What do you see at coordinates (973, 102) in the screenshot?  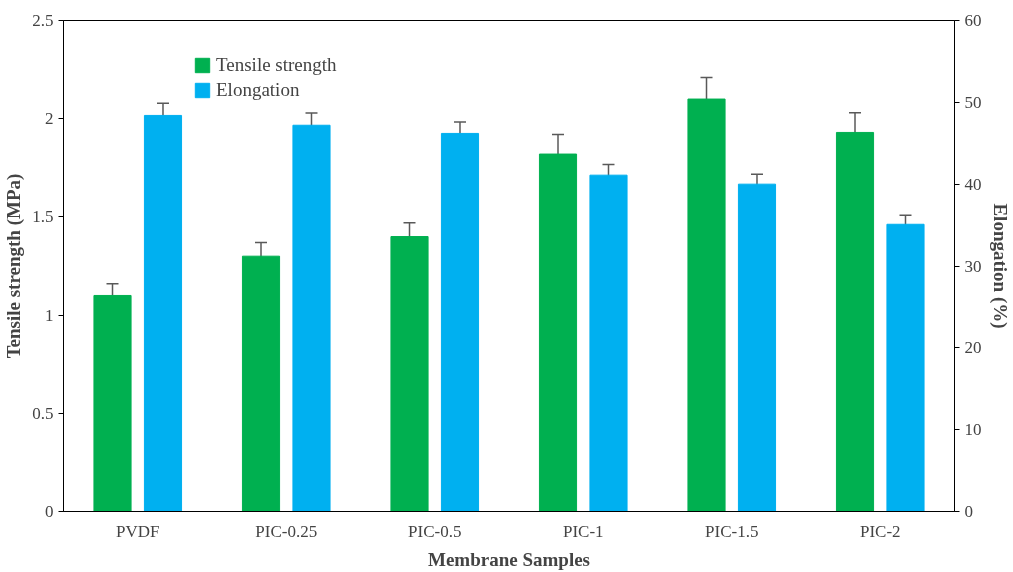 I see `y2-tick-label: 50` at bounding box center [973, 102].